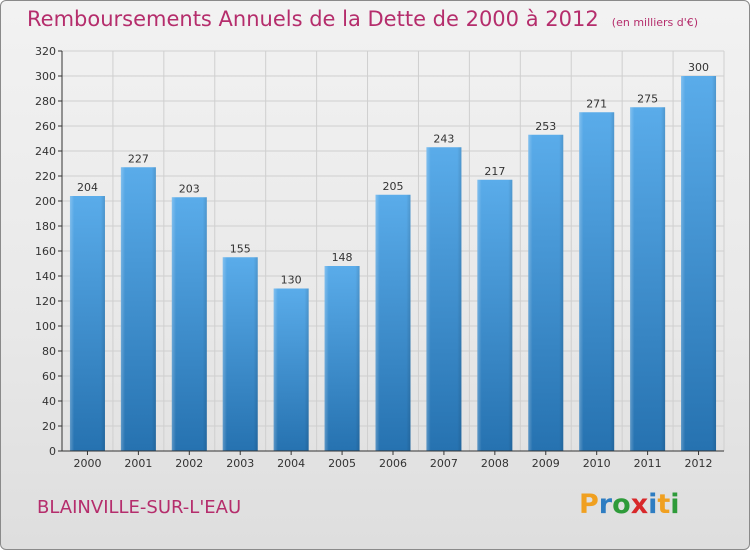 This screenshot has width=750, height=550. Describe the element at coordinates (45, 276) in the screenshot. I see `y-tick-label: 140` at that location.